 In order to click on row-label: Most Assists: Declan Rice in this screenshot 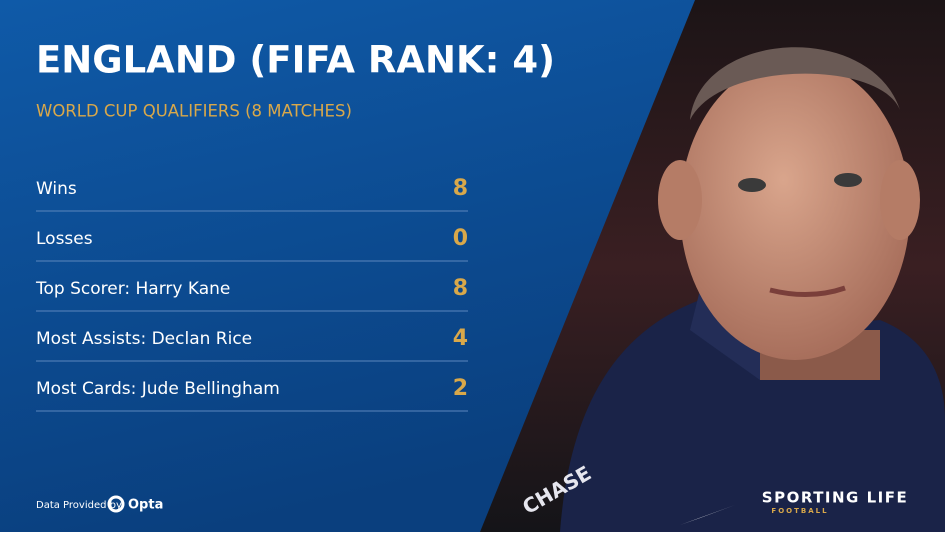, I will do `click(144, 339)`.